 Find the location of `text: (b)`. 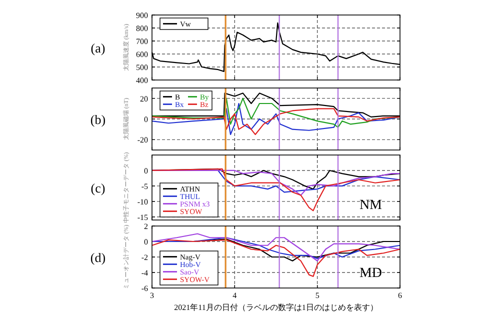

text: (b) is located at coordinates (98, 119).